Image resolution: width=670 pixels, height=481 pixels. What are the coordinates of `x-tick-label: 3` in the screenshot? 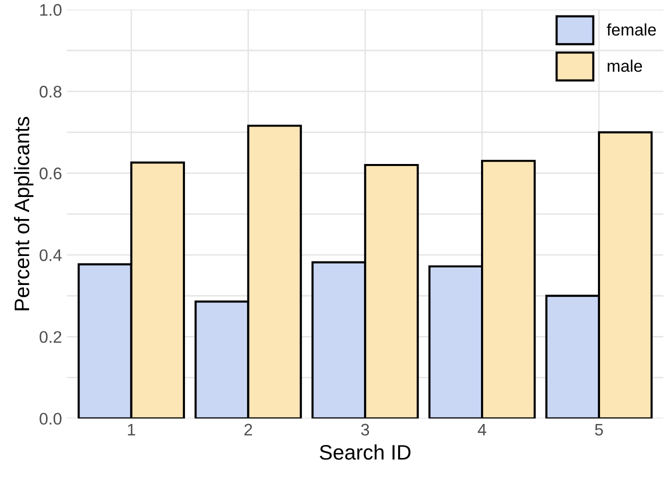 It's located at (365, 430).